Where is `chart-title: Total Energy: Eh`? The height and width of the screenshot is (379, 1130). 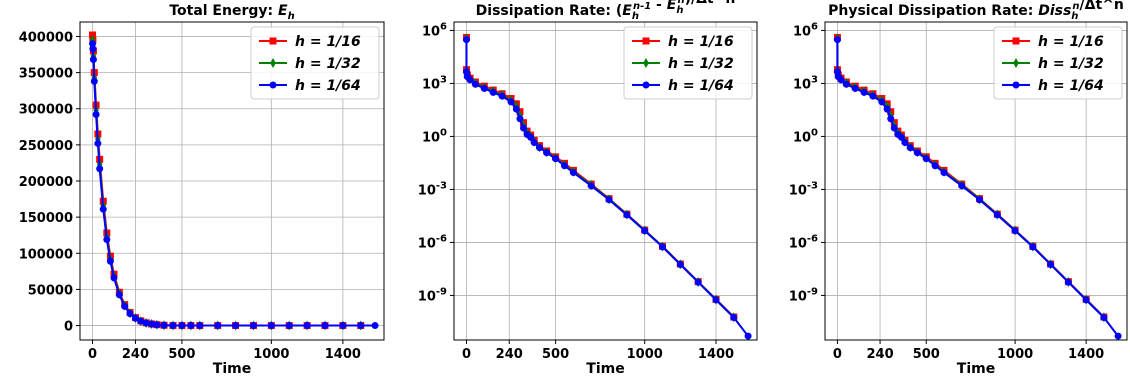
chart-title: Total Energy: Eh is located at coordinates (231, 12).